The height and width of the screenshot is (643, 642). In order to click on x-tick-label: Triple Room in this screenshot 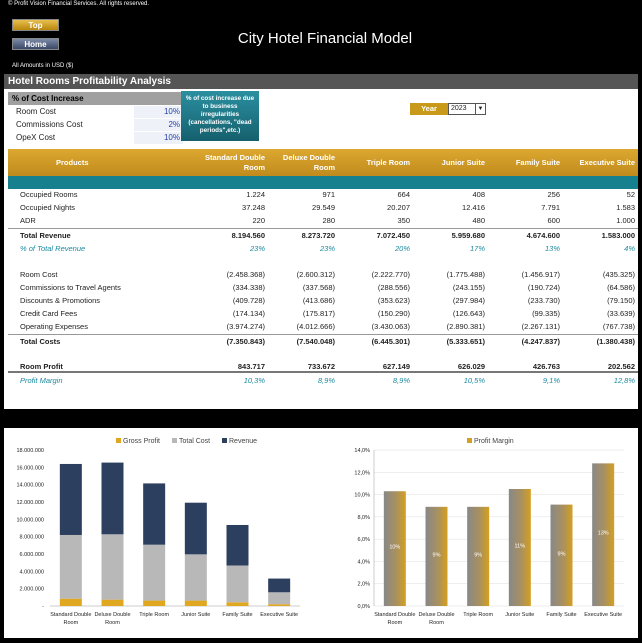, I will do `click(478, 615)`.